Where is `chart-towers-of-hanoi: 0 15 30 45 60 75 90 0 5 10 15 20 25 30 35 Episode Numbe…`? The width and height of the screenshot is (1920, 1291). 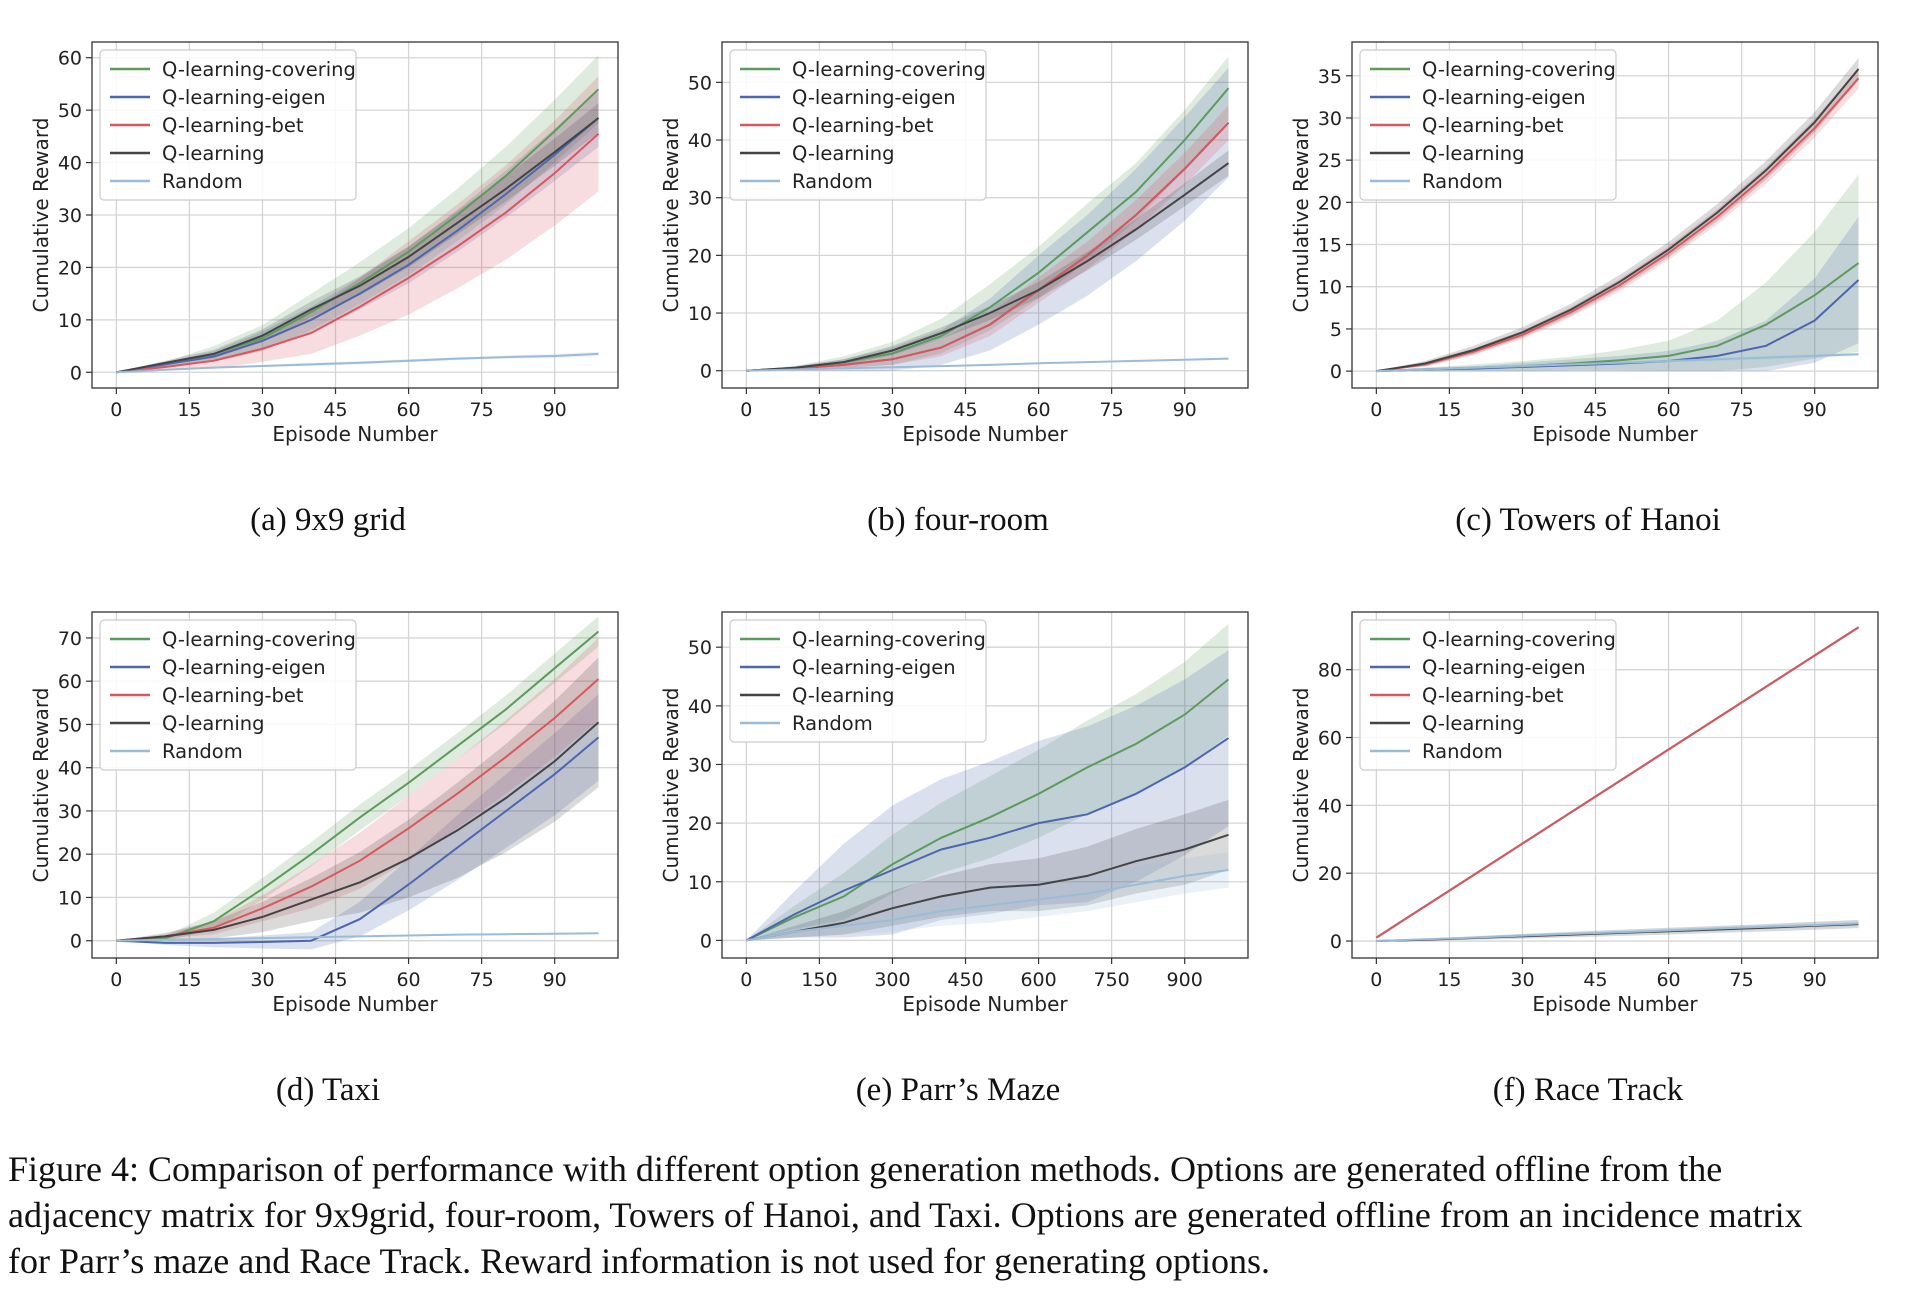
chart-towers-of-hanoi: 0 15 30 45 60 75 90 0 5 10 15 20 25 30 35 Episode Numbe… is located at coordinates (1575, 250).